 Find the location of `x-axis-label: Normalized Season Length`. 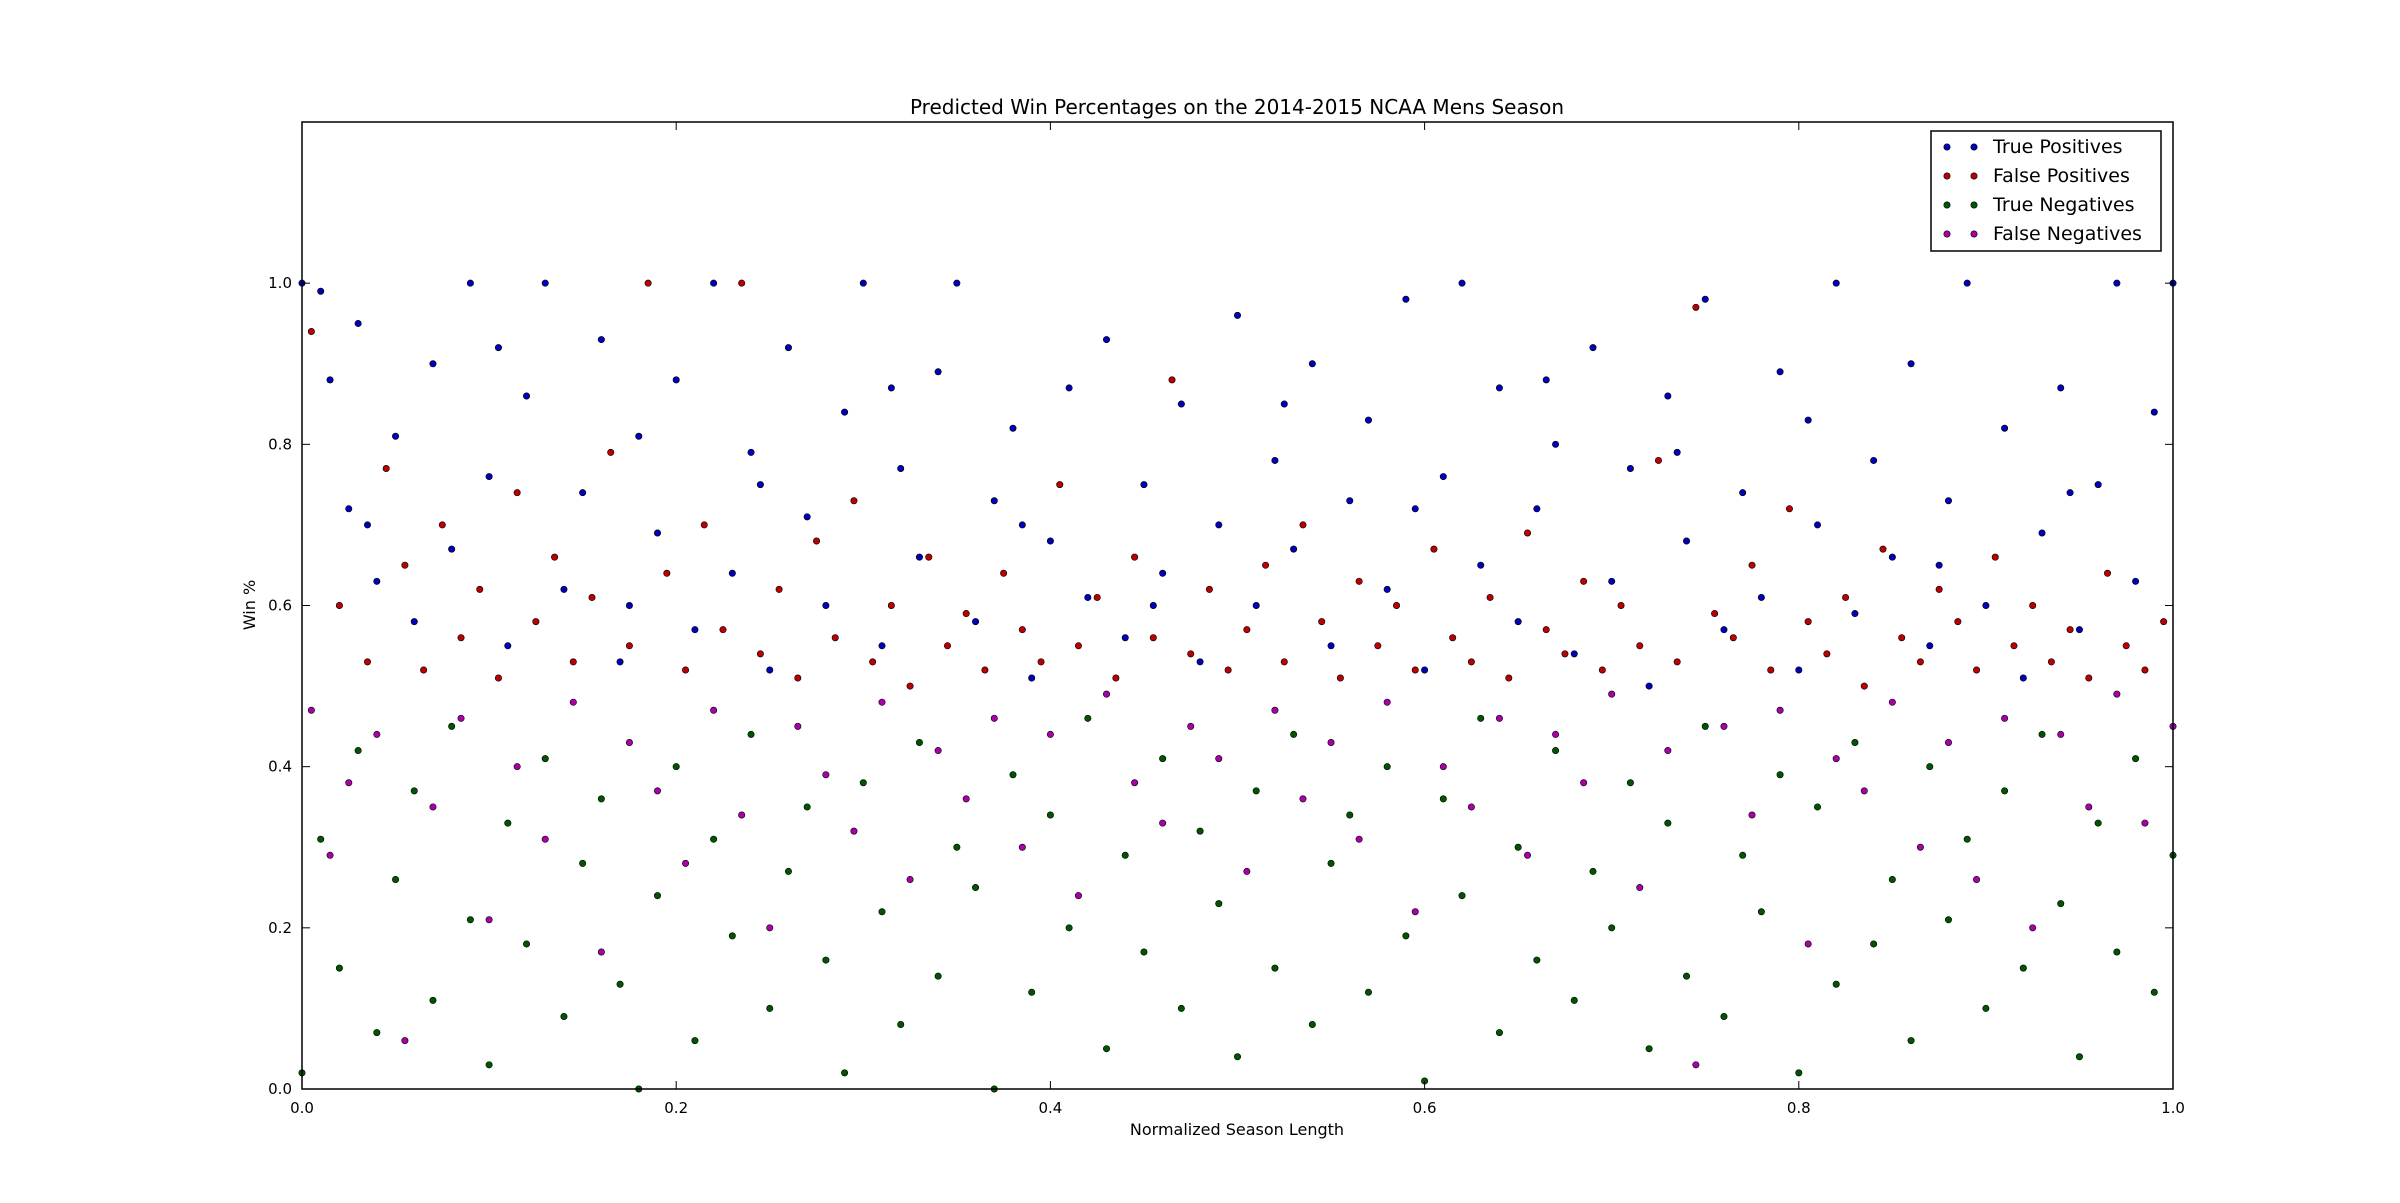

x-axis-label: Normalized Season Length is located at coordinates (1237, 1129).